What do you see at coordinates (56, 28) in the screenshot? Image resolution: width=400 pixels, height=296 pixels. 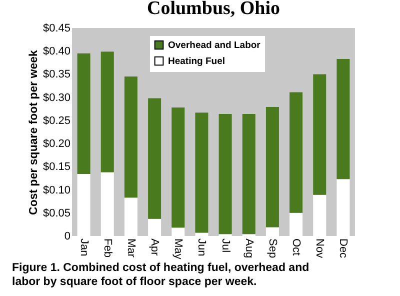 I see `y-tick-label: $0.45` at bounding box center [56, 28].